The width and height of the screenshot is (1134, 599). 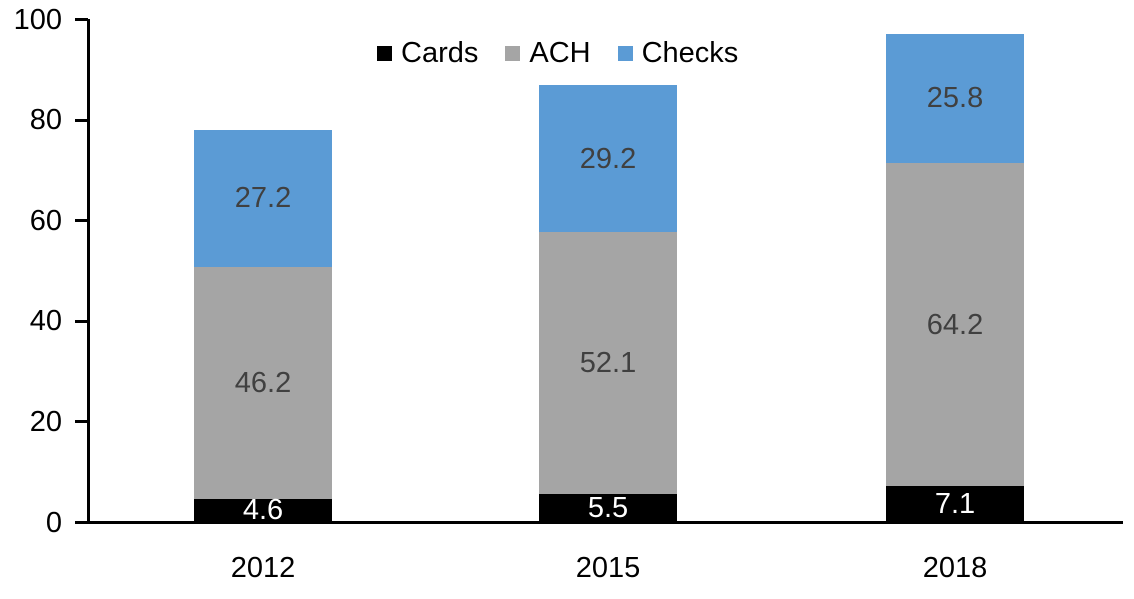 What do you see at coordinates (690, 53) in the screenshot?
I see `legend-label: Checks` at bounding box center [690, 53].